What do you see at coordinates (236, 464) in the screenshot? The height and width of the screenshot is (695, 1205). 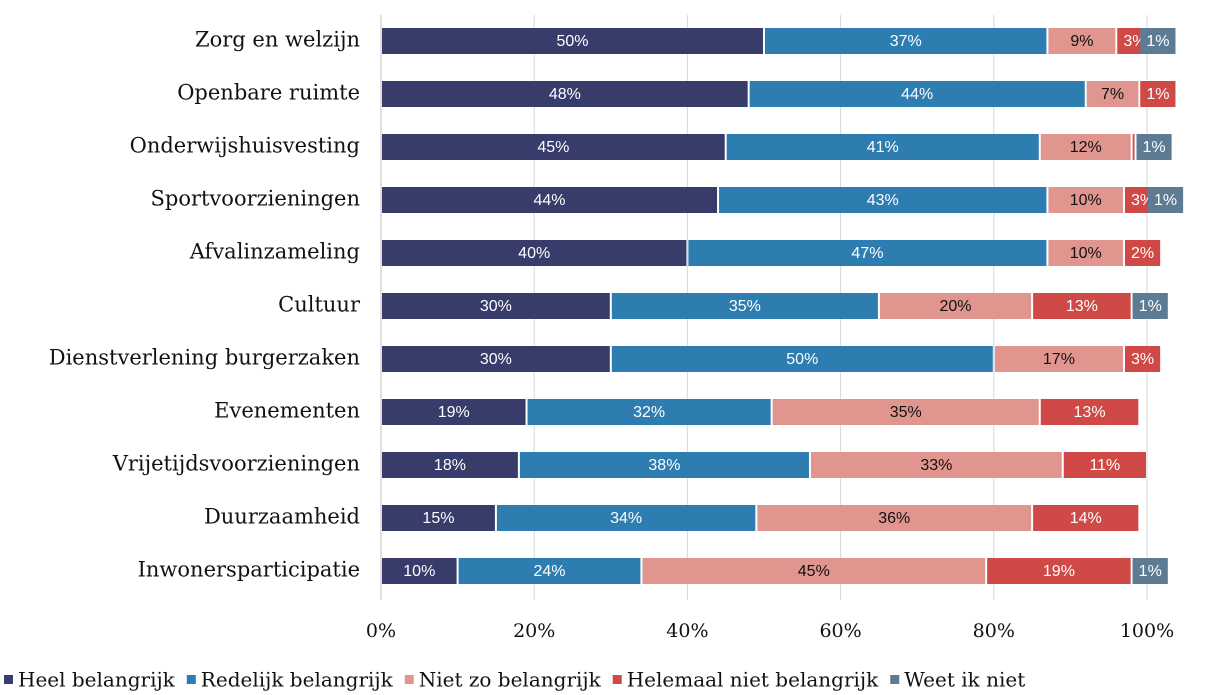 I see `y-tick-label: Vrijetijdsvoorzieningen` at bounding box center [236, 464].